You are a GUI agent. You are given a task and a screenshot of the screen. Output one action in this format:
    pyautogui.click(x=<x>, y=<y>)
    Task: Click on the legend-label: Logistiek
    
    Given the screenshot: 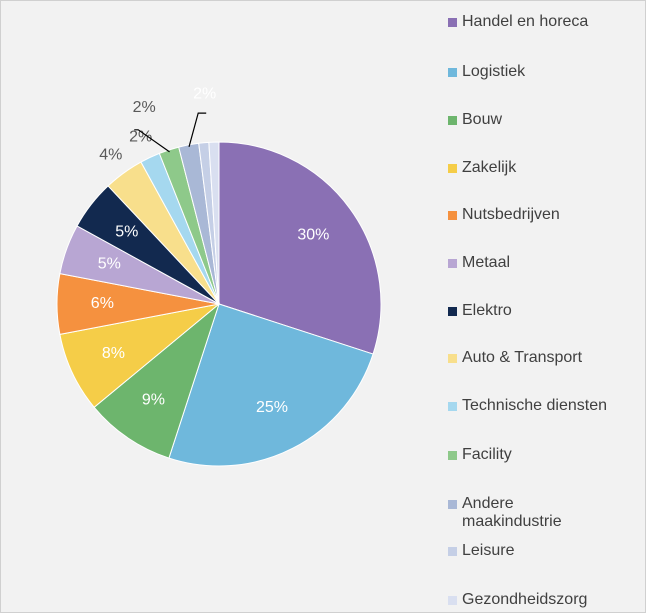 What is the action you would take?
    pyautogui.click(x=494, y=71)
    